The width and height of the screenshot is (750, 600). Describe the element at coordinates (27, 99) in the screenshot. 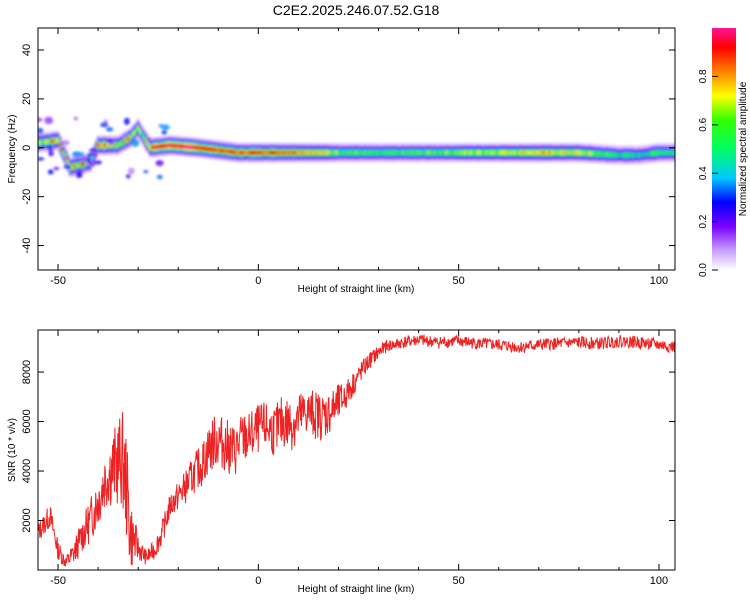

I see `spectrogram-ytick-label: 20` at that location.